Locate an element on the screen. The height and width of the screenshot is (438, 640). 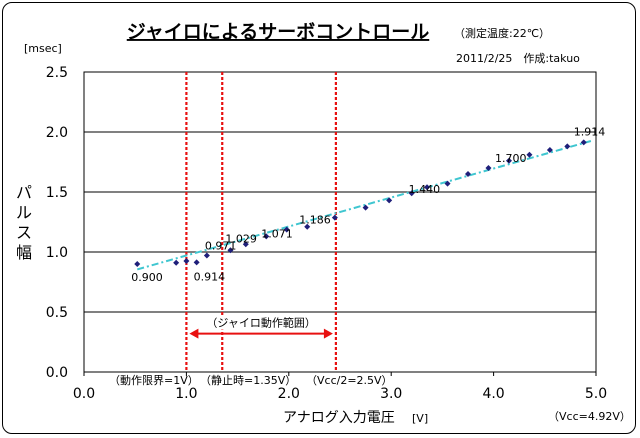
x-tick-label: 3.0 is located at coordinates (391, 394).